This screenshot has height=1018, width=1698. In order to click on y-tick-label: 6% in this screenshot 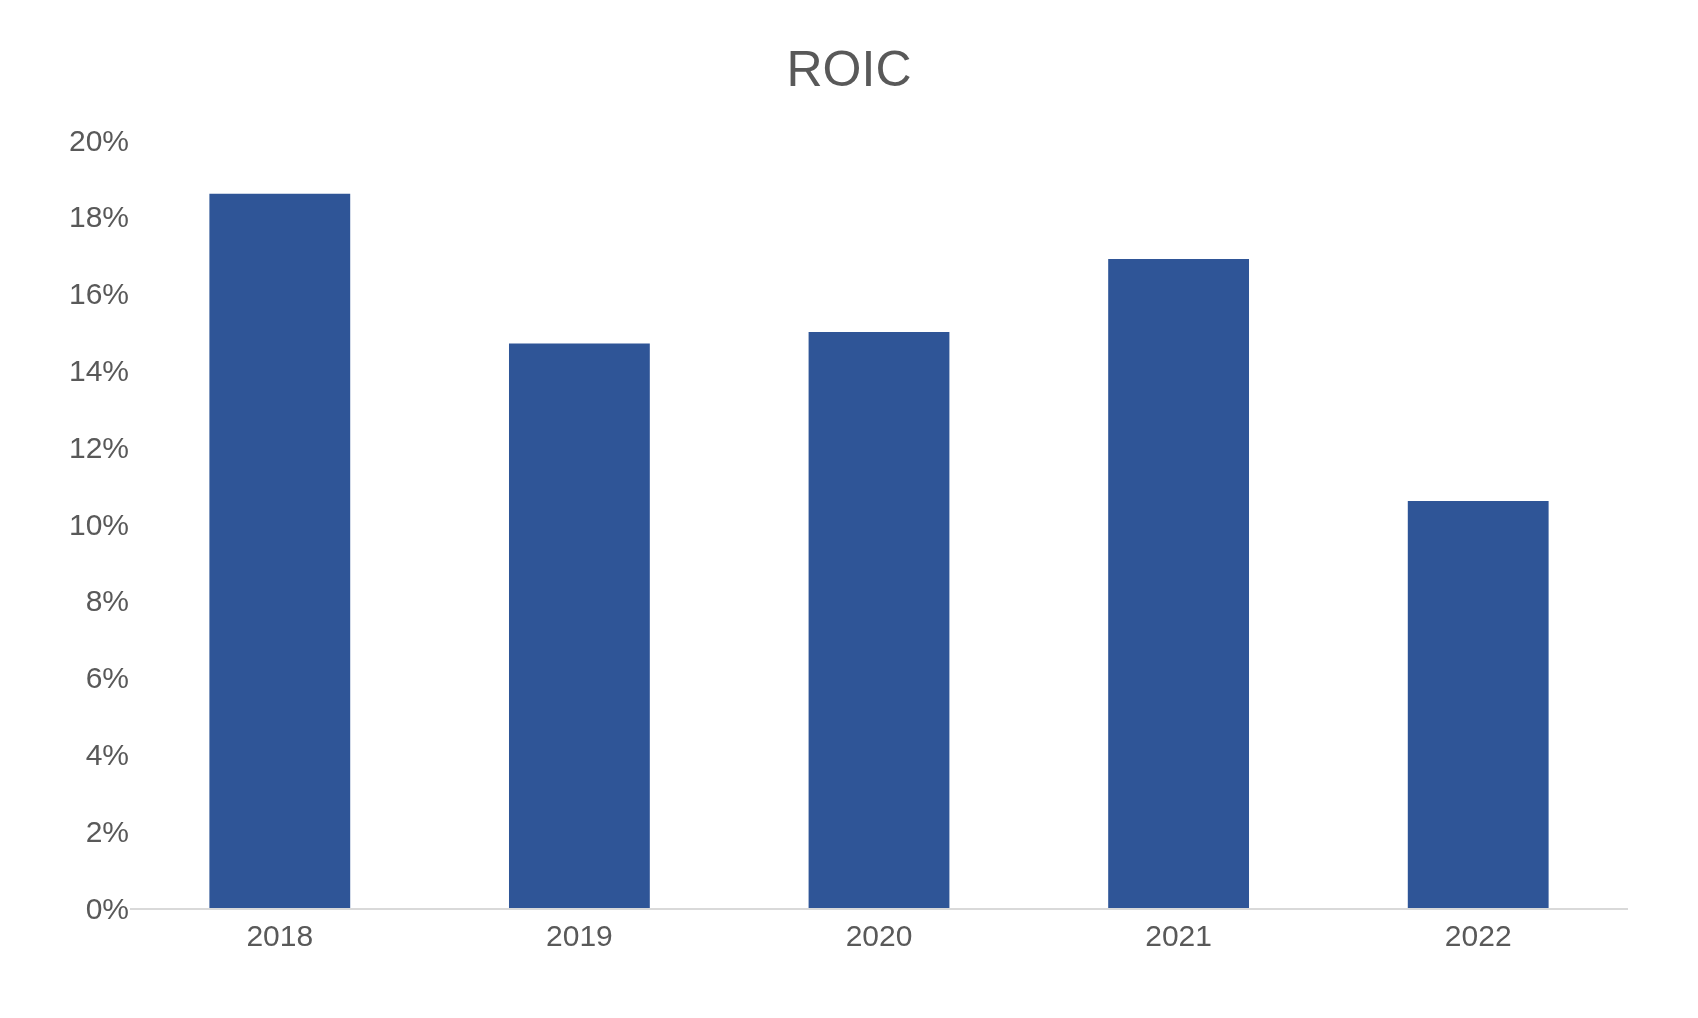, I will do `click(107, 678)`.